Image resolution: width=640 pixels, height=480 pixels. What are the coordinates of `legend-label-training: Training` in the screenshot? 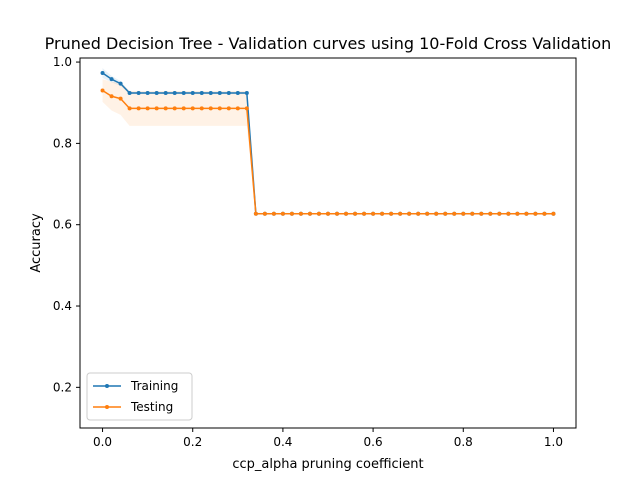 It's located at (154, 386).